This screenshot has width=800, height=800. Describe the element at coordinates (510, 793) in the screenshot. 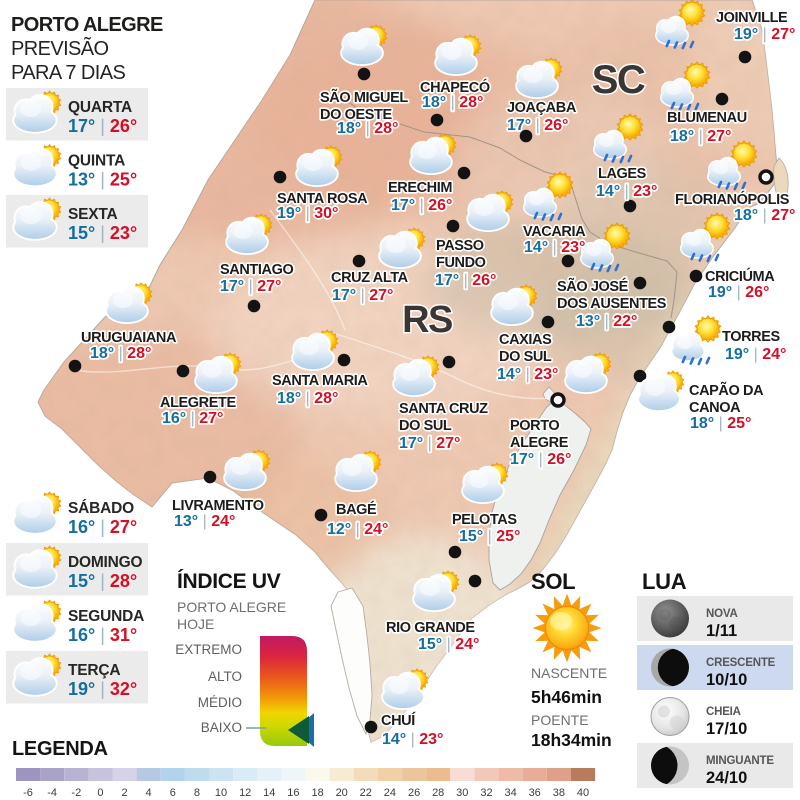

I see `svg-text: 34` at that location.